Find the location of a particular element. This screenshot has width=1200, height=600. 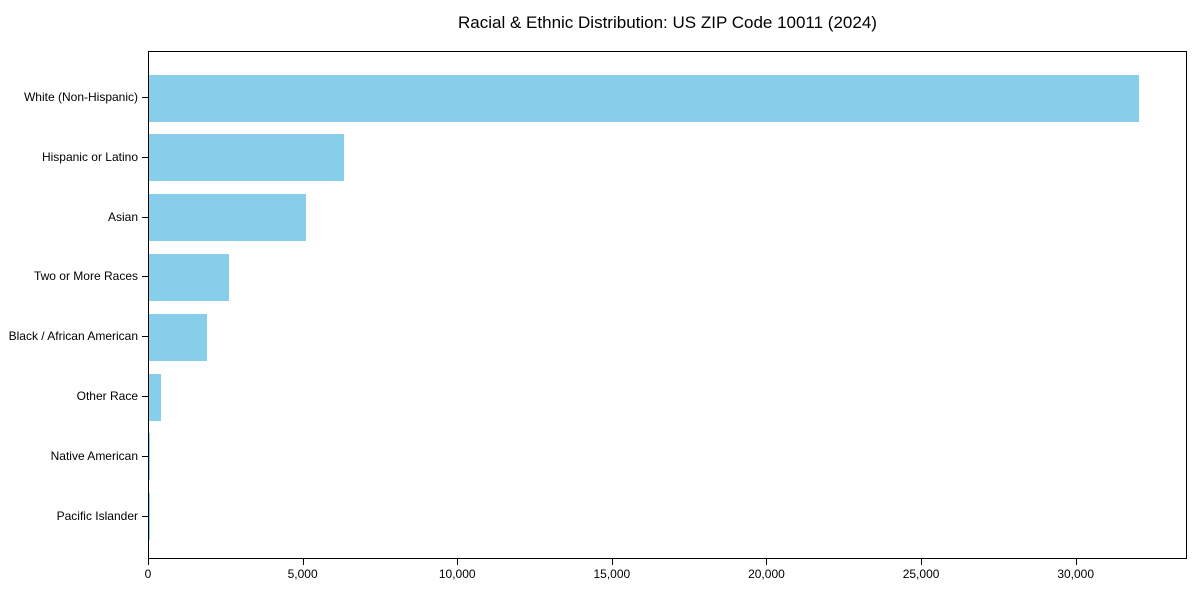

x-tick-label-0: 0 is located at coordinates (148, 574).